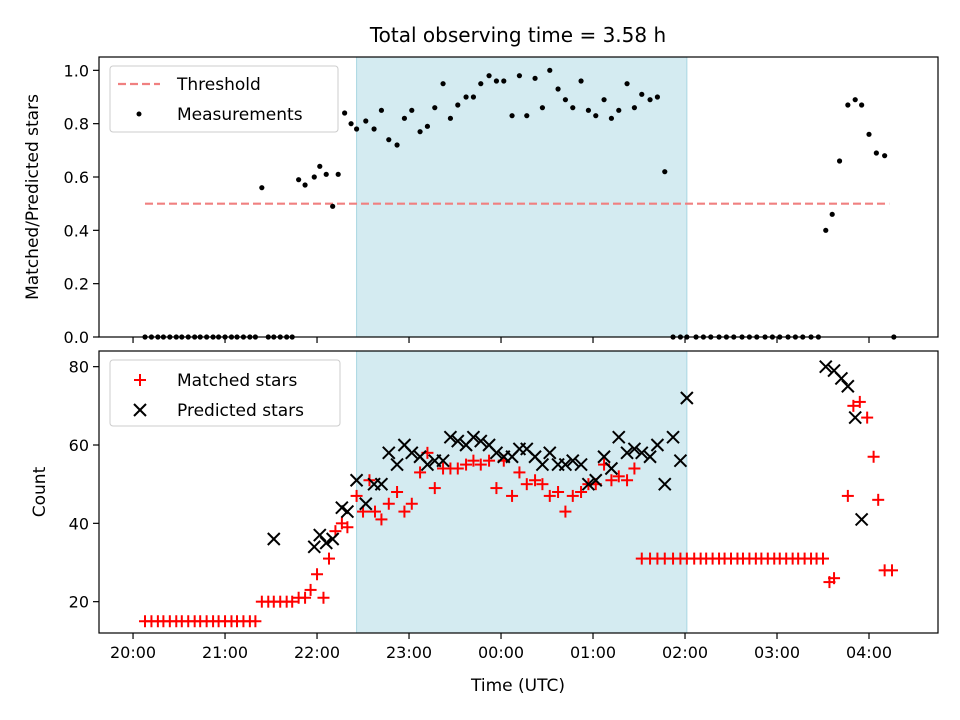 The image size is (960, 720). I want to click on x-tick-label: 20:00, so click(133, 652).